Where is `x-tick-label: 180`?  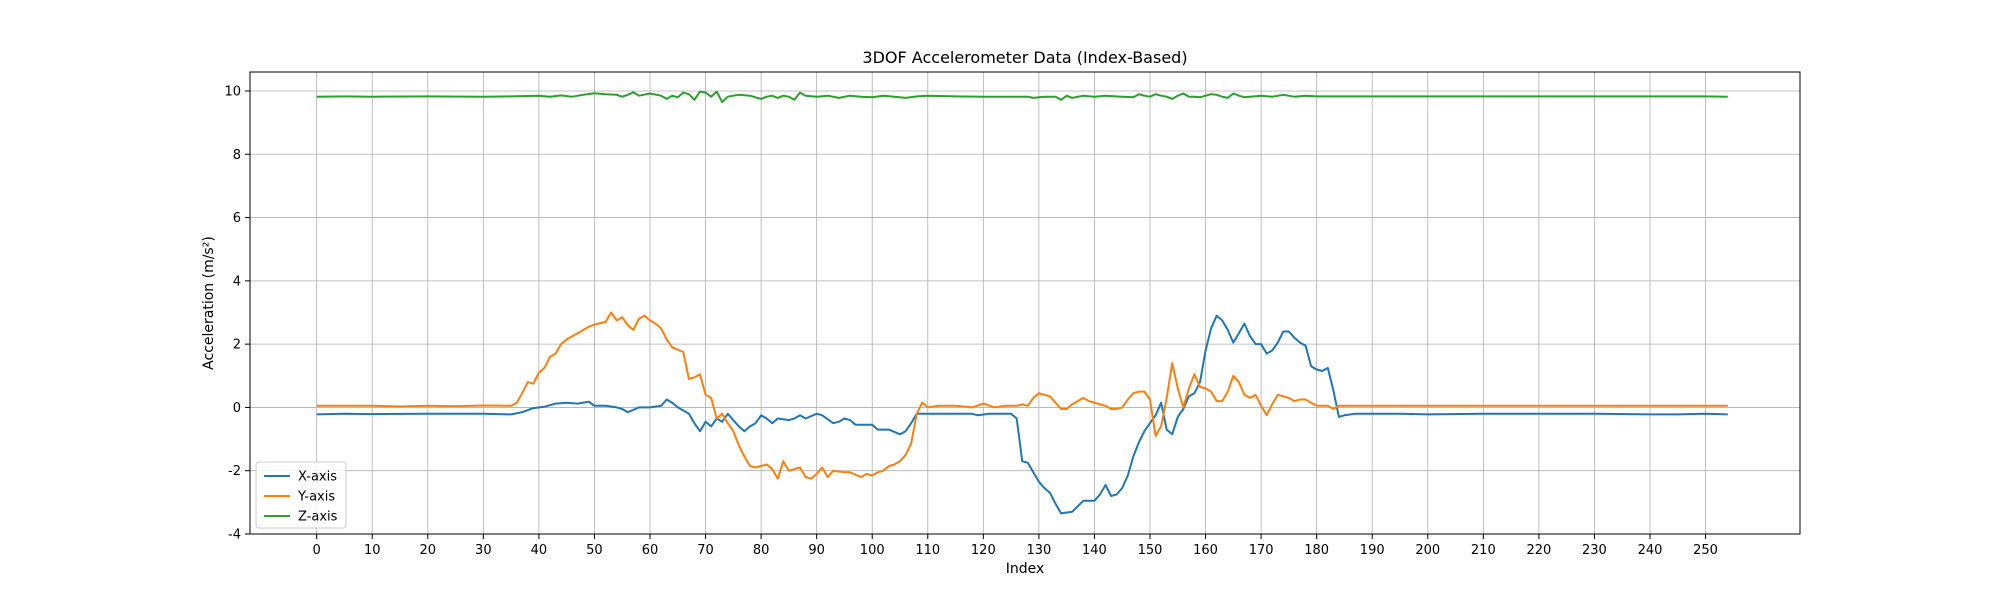 x-tick-label: 180 is located at coordinates (1316, 550).